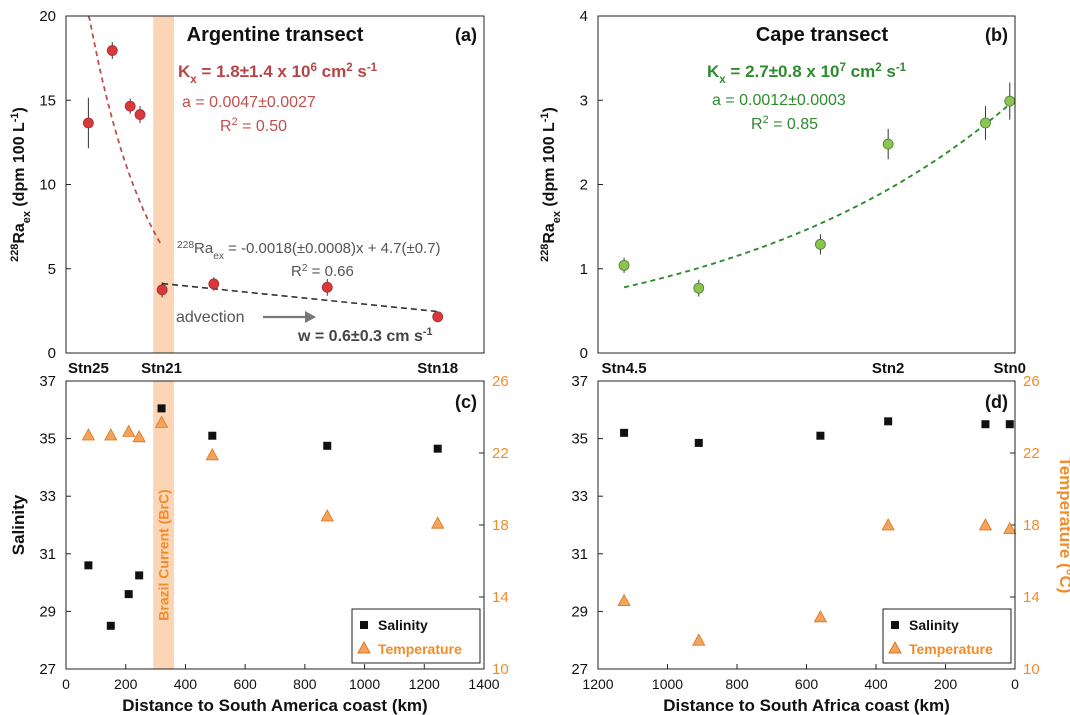 The height and width of the screenshot is (715, 1070). I want to click on exp-fit-line-a, so click(124, 130).